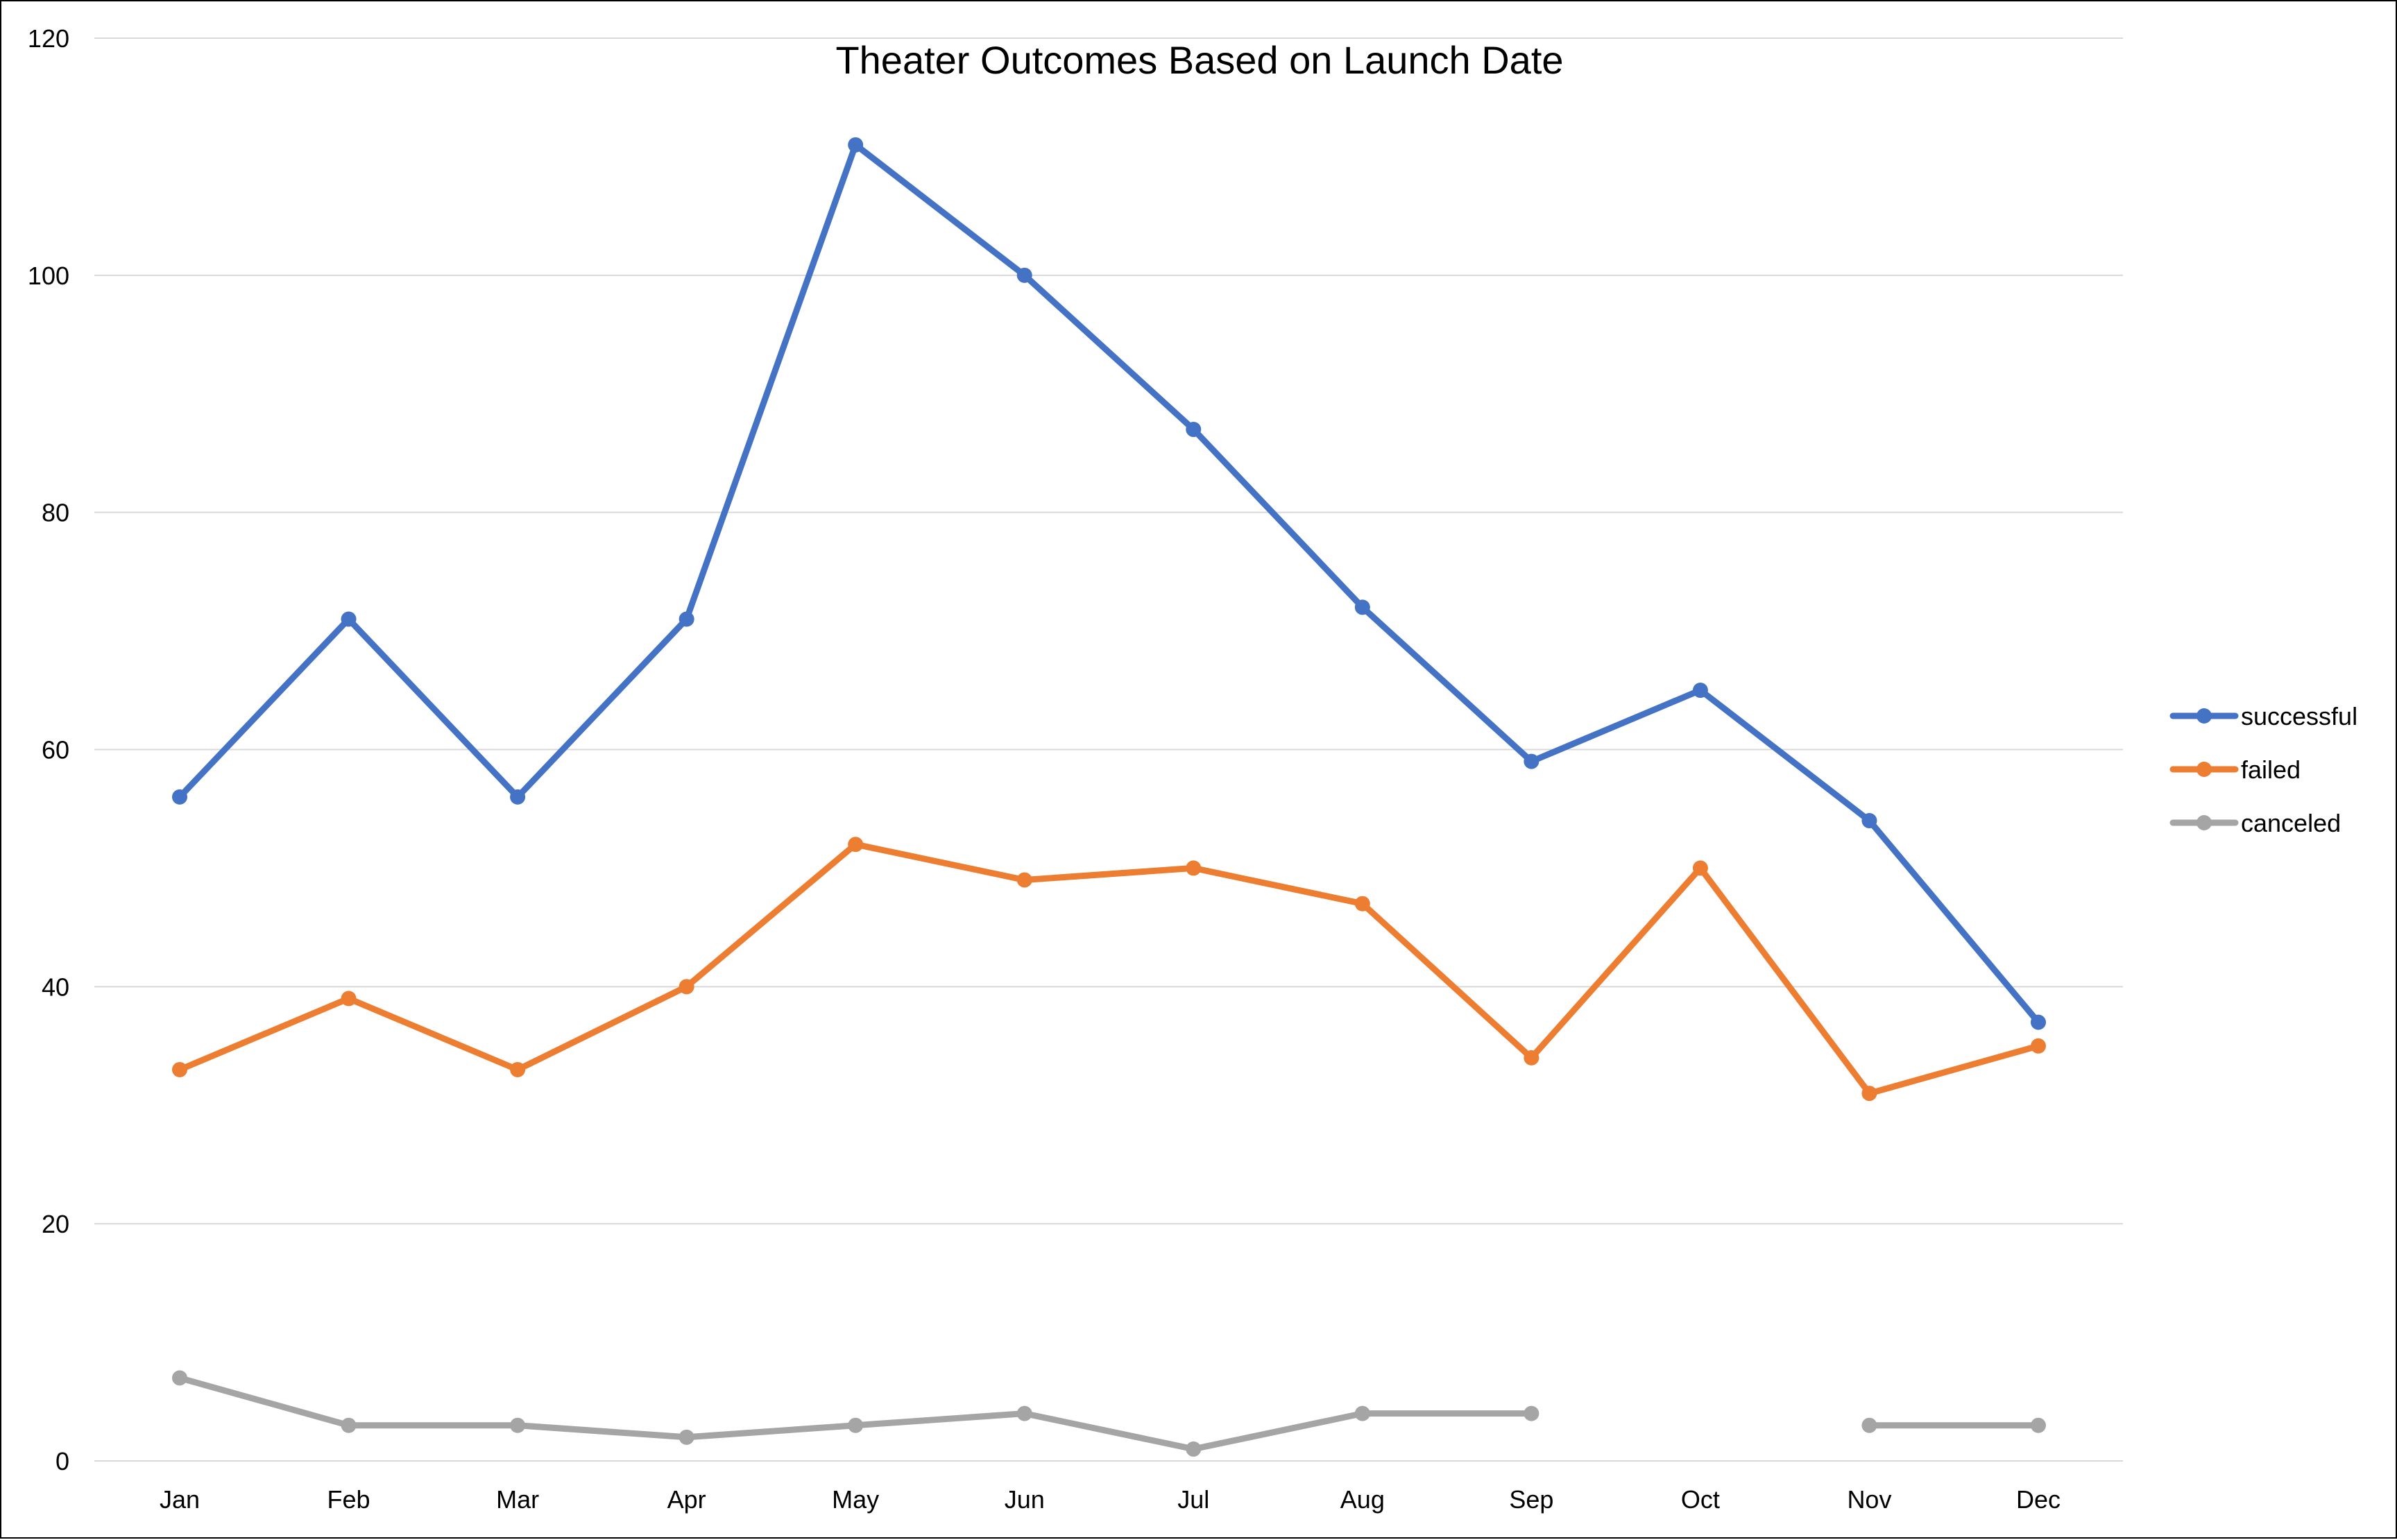 The width and height of the screenshot is (2397, 1540). What do you see at coordinates (55, 987) in the screenshot?
I see `y-tick-label: 40` at bounding box center [55, 987].